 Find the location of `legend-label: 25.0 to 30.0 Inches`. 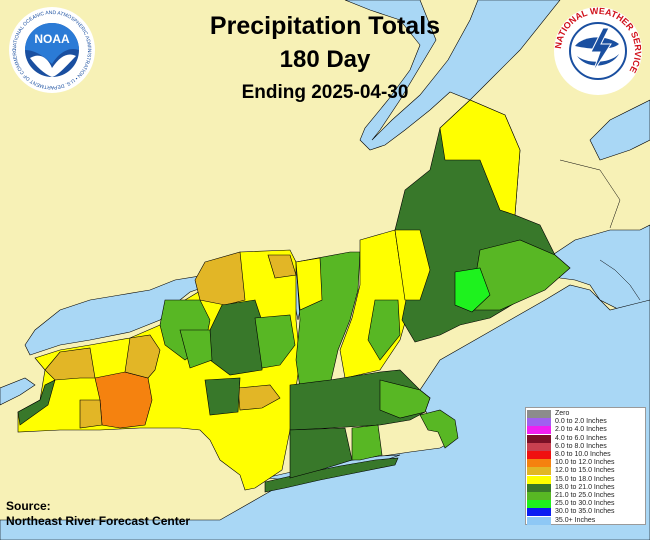

legend-label: 25.0 to 30.0 Inches is located at coordinates (585, 504).